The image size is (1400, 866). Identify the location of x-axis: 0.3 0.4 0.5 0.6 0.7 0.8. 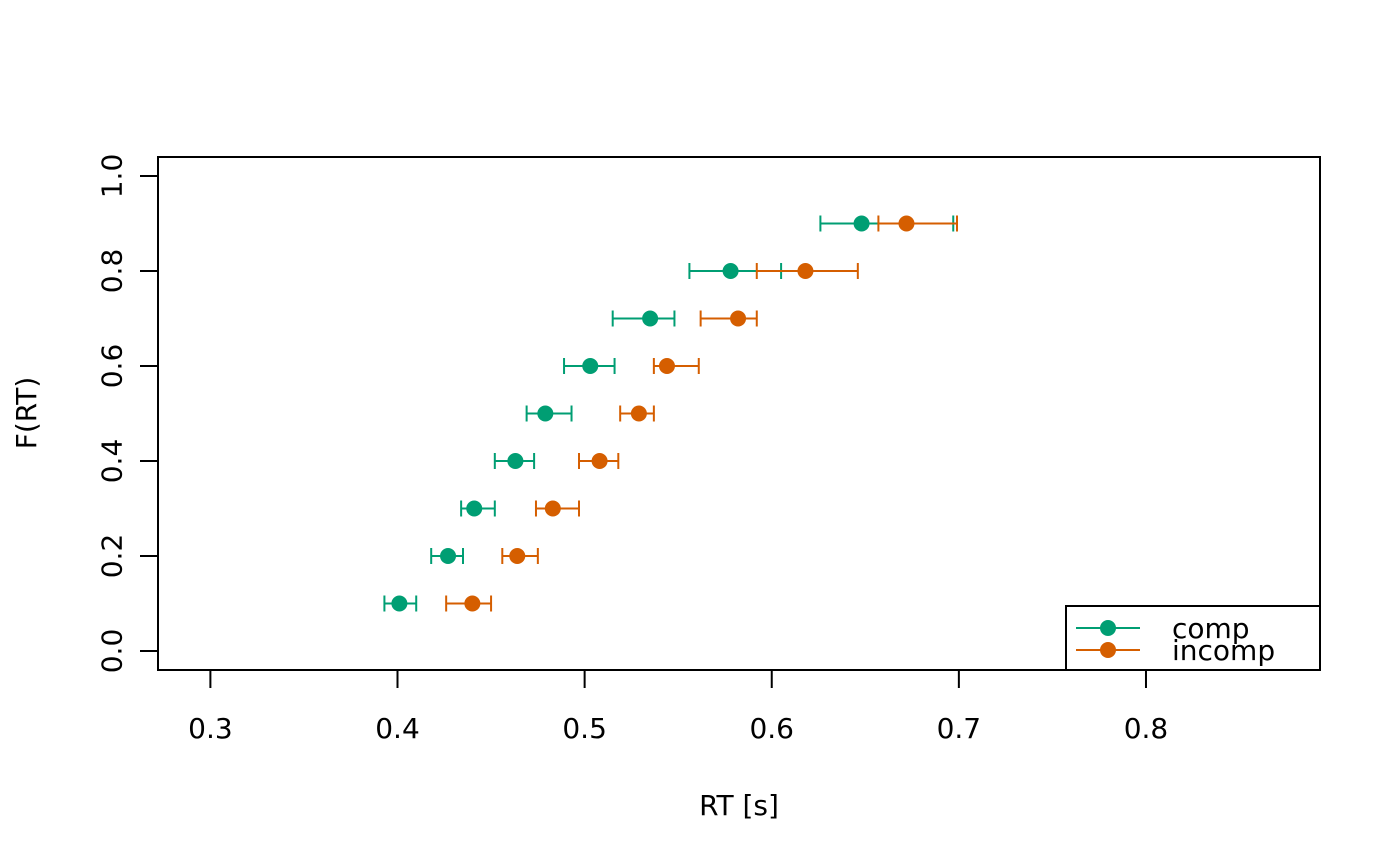
(678, 707).